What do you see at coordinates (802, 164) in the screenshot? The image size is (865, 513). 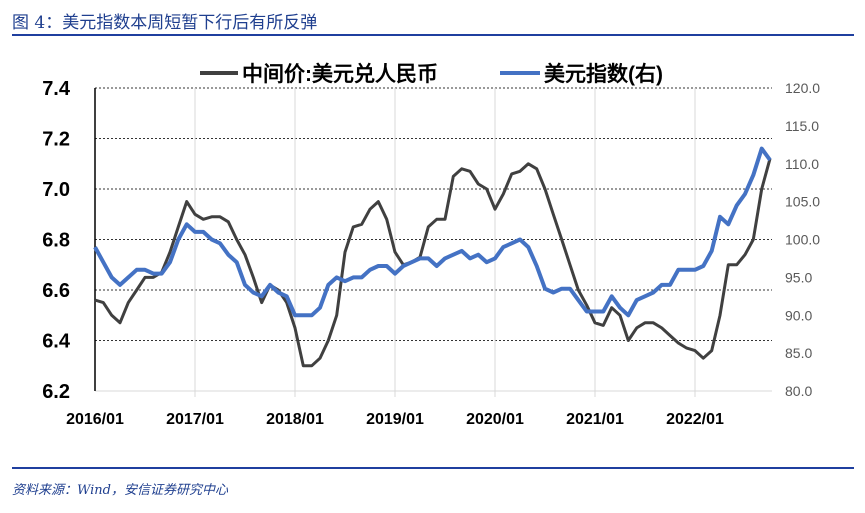 I see `y-tick-right: 110.0` at bounding box center [802, 164].